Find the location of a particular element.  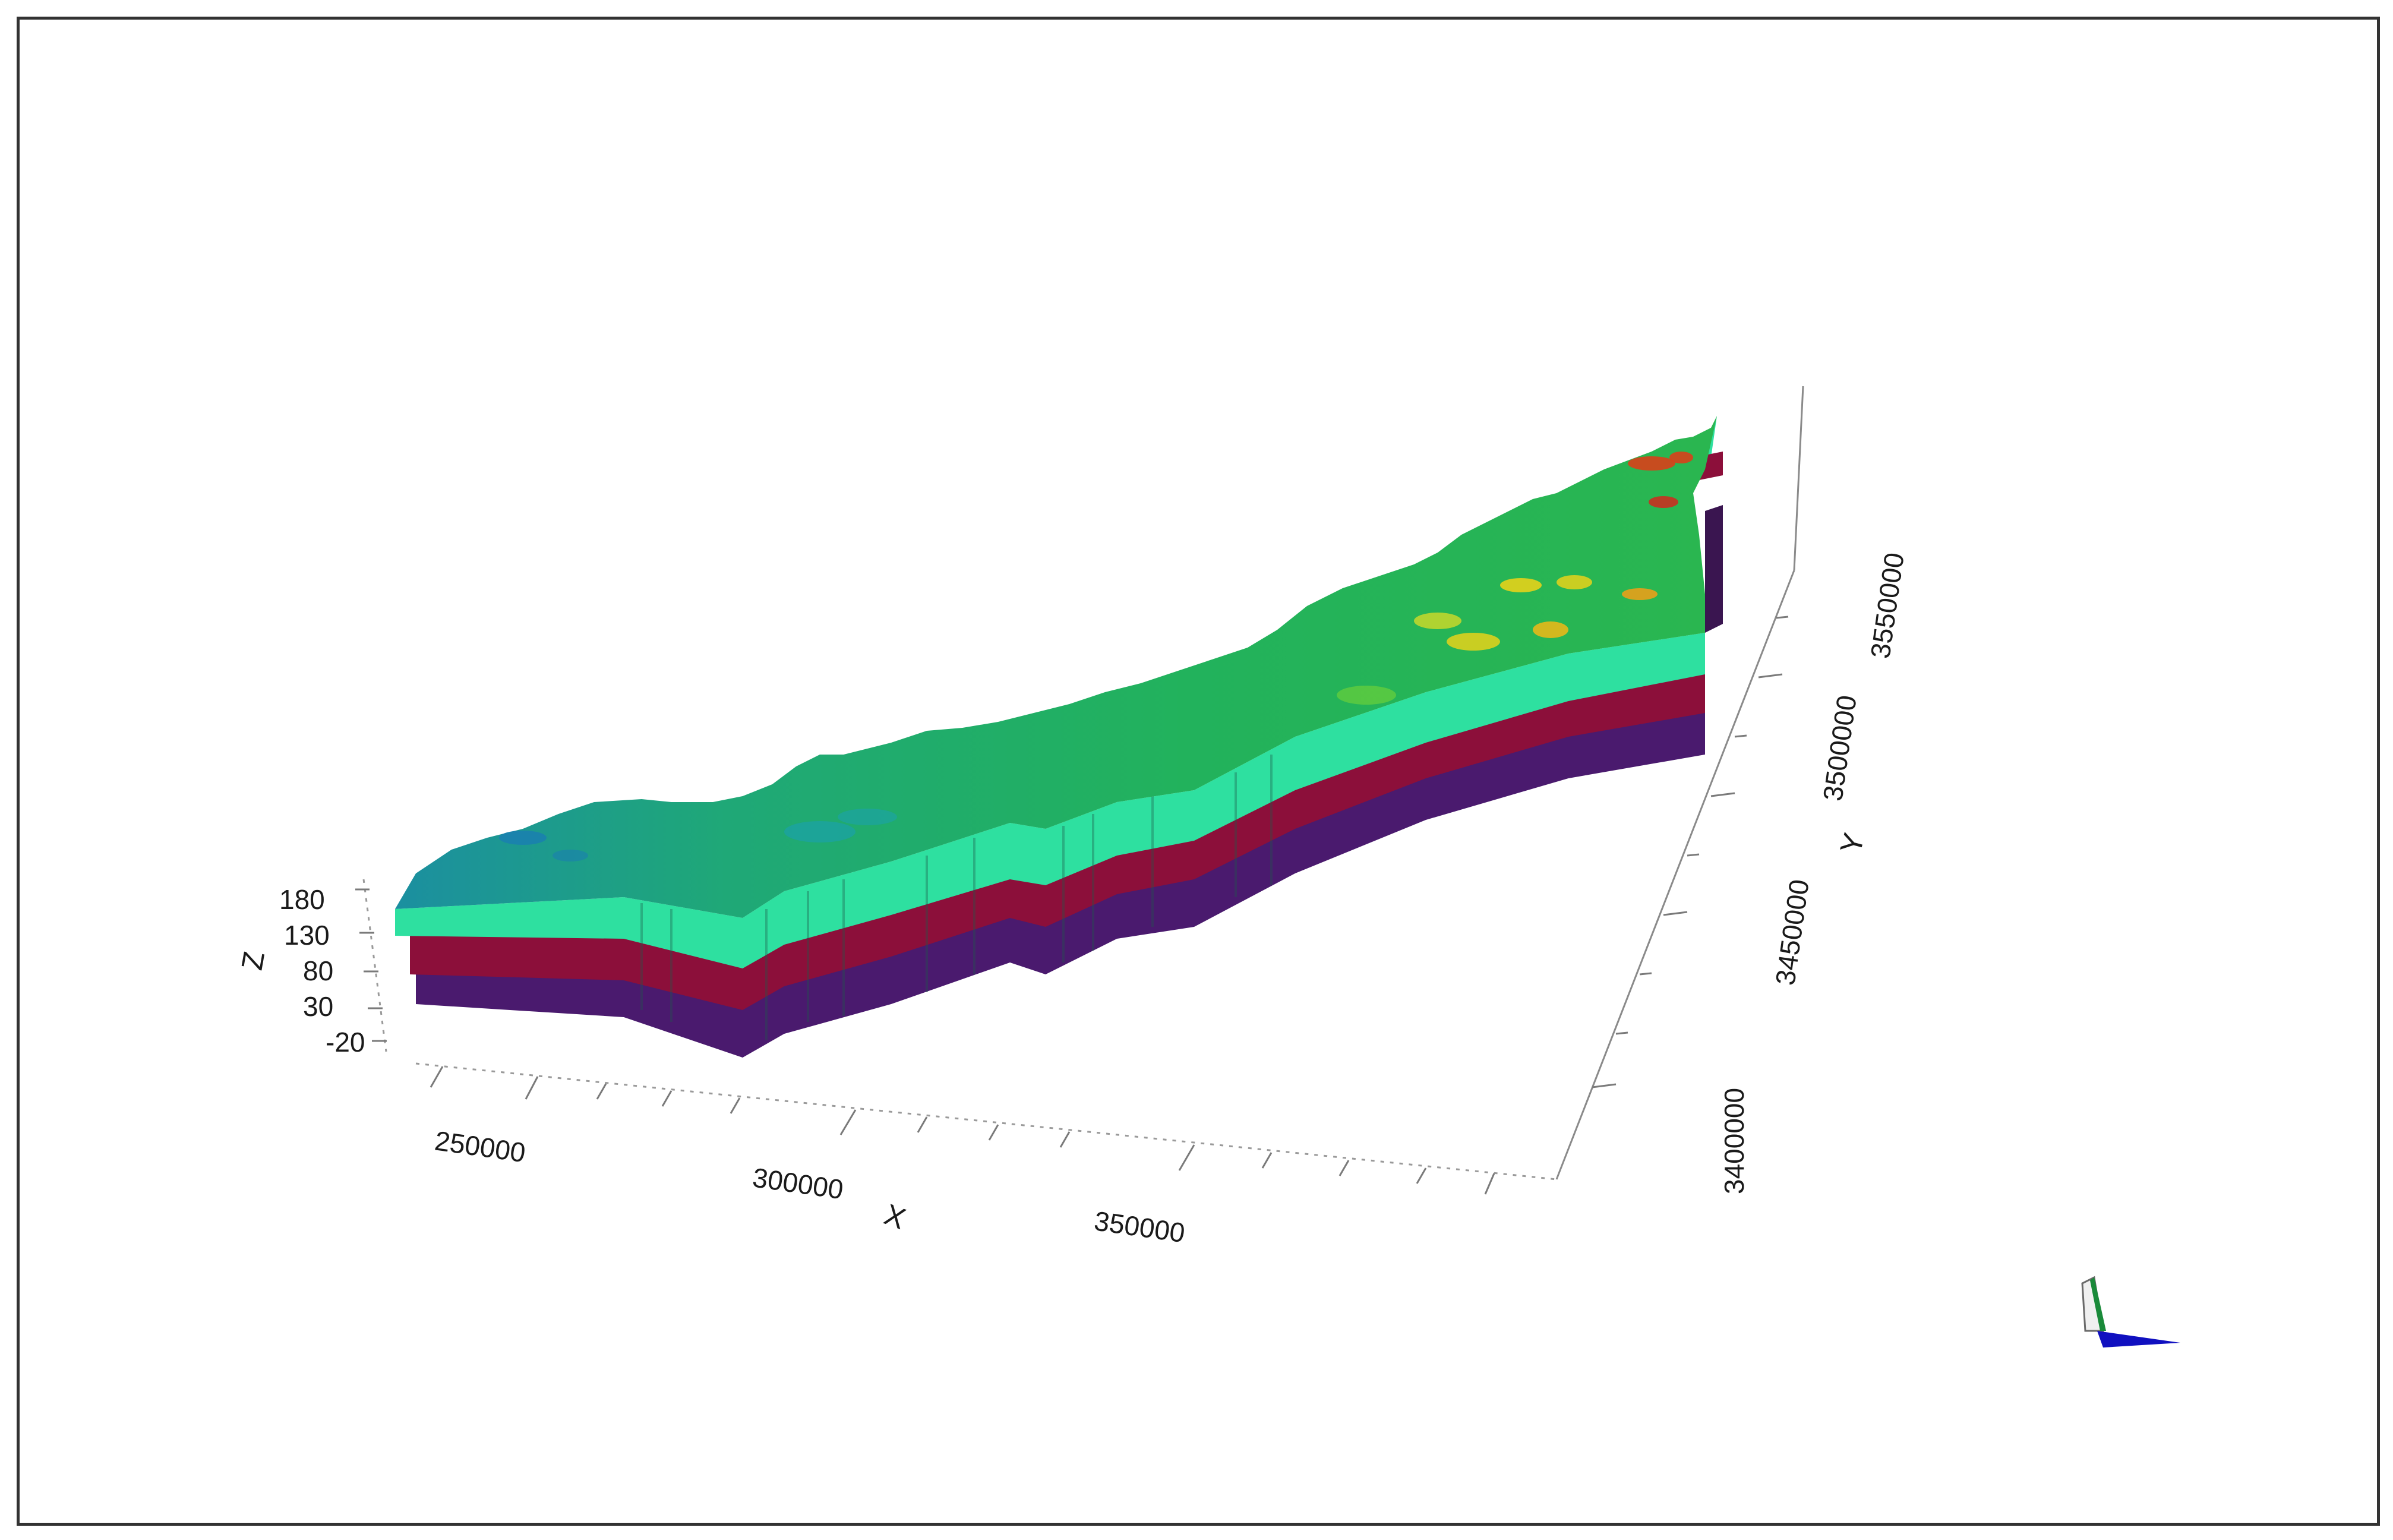

x-arrow-icon is located at coordinates (2138, 1339).